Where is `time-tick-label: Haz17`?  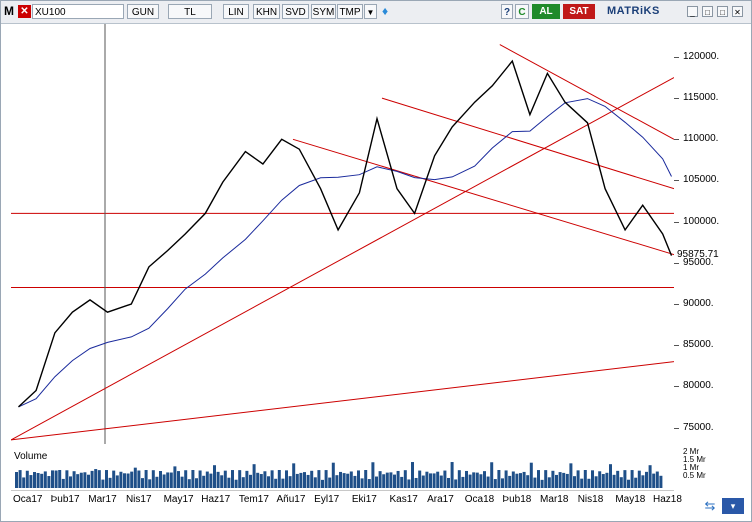
time-tick-label: Haz17 is located at coordinates (216, 499).